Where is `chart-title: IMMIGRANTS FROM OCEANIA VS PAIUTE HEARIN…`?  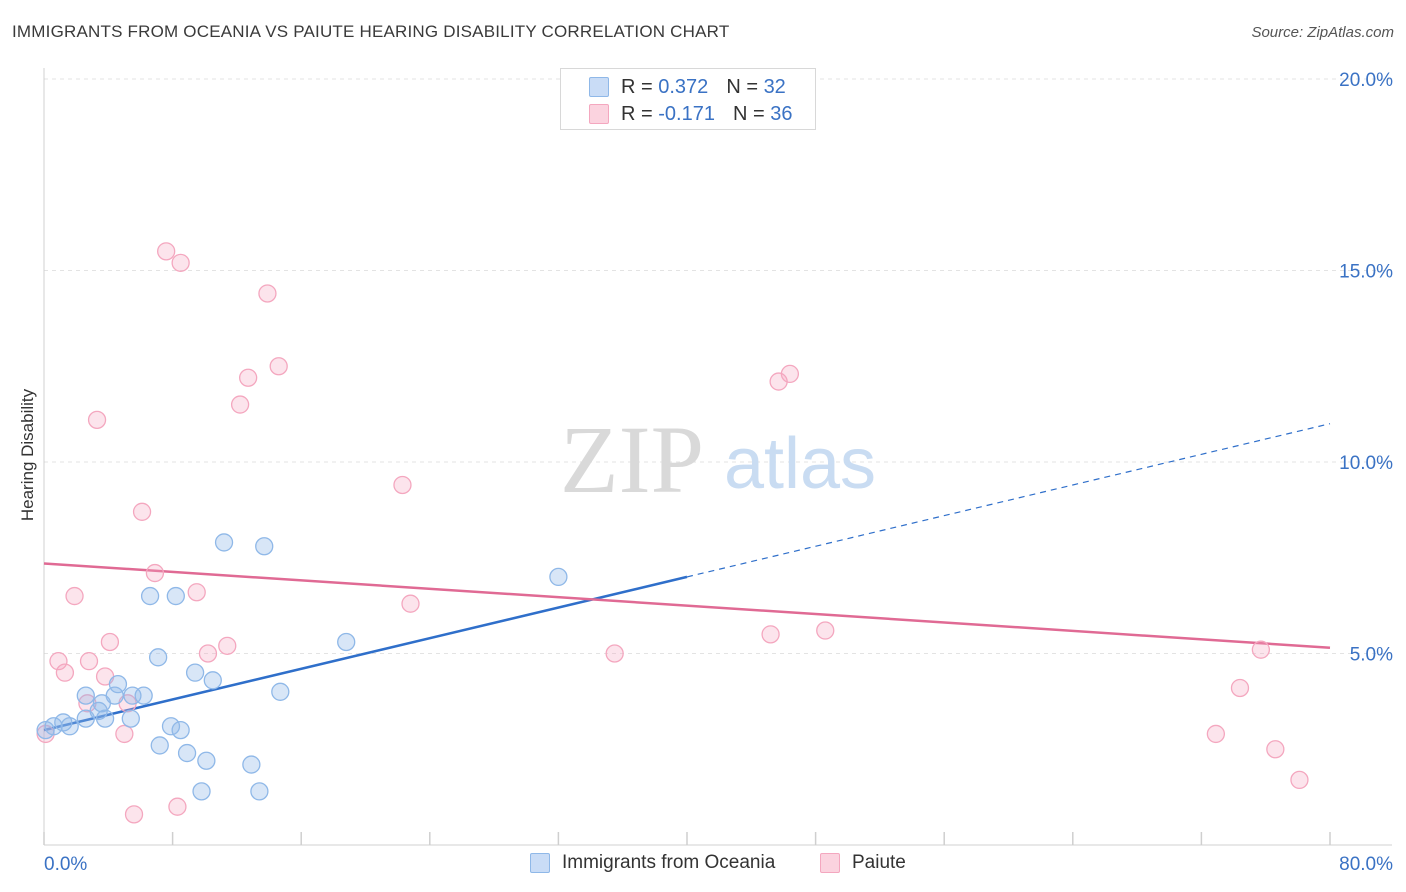
chart-title: IMMIGRANTS FROM OCEANIA VS PAIUTE HEARIN… is located at coordinates (371, 31).